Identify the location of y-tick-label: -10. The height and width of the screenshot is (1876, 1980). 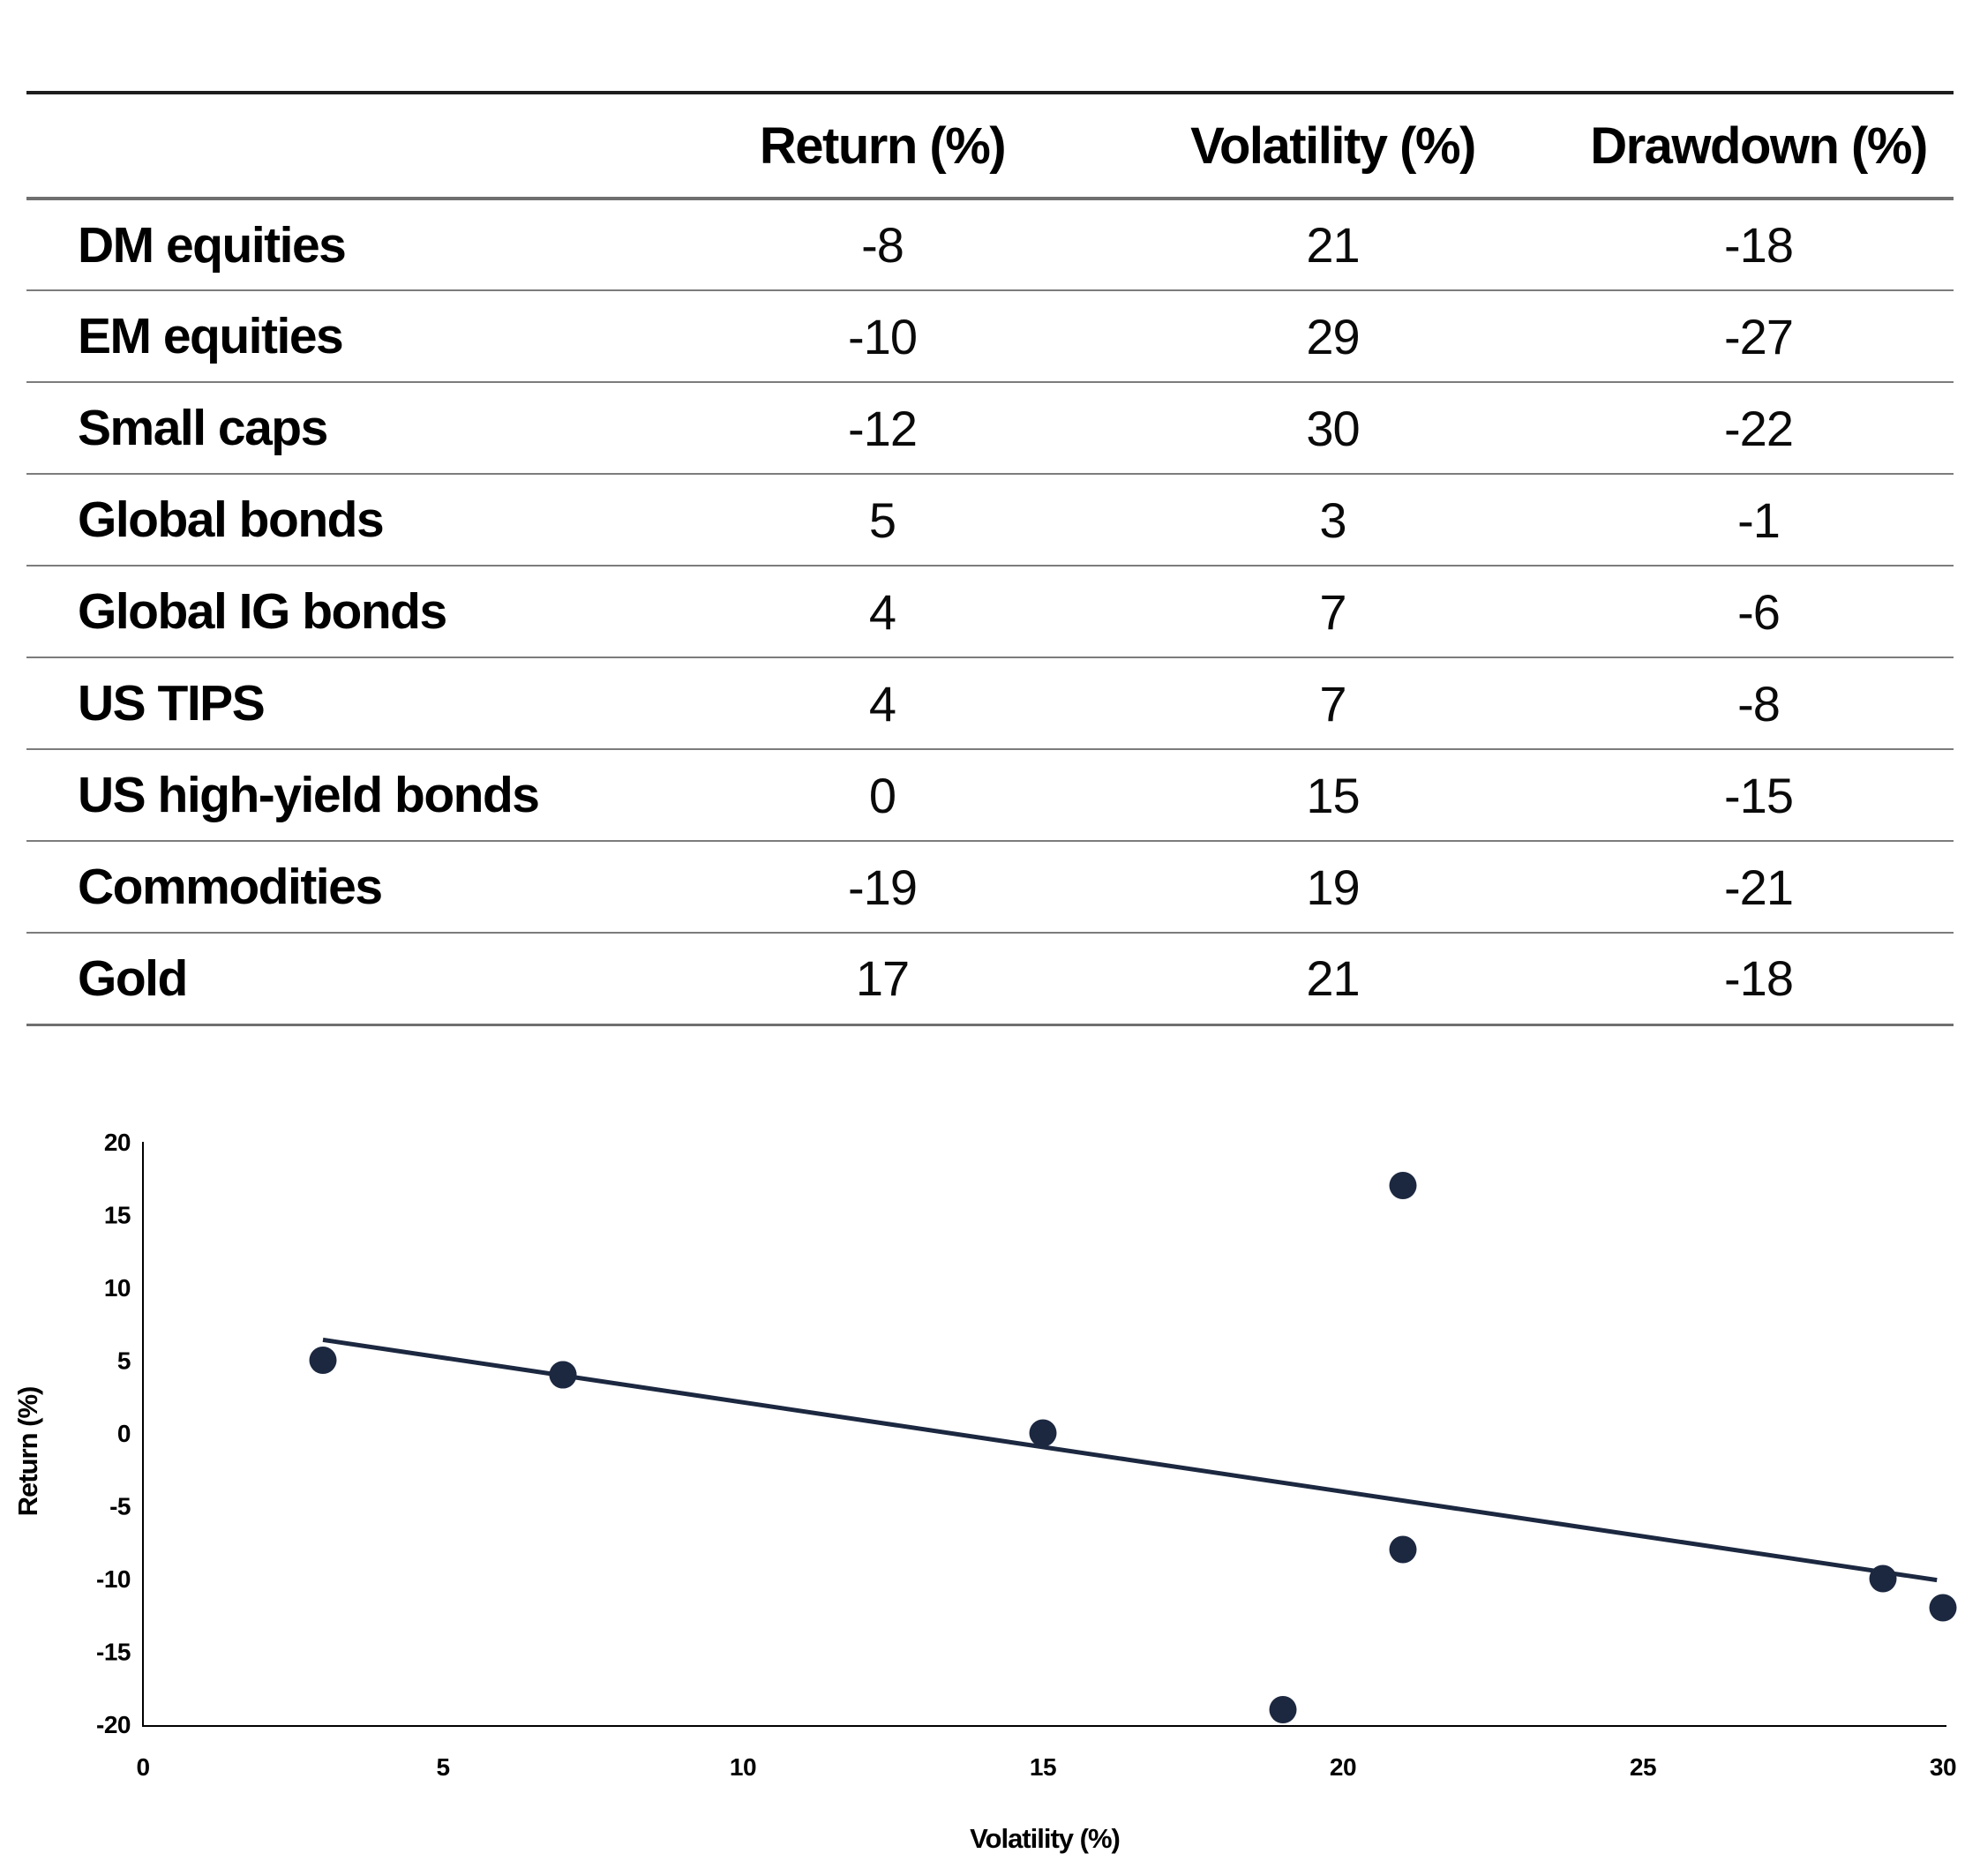
(113, 1579).